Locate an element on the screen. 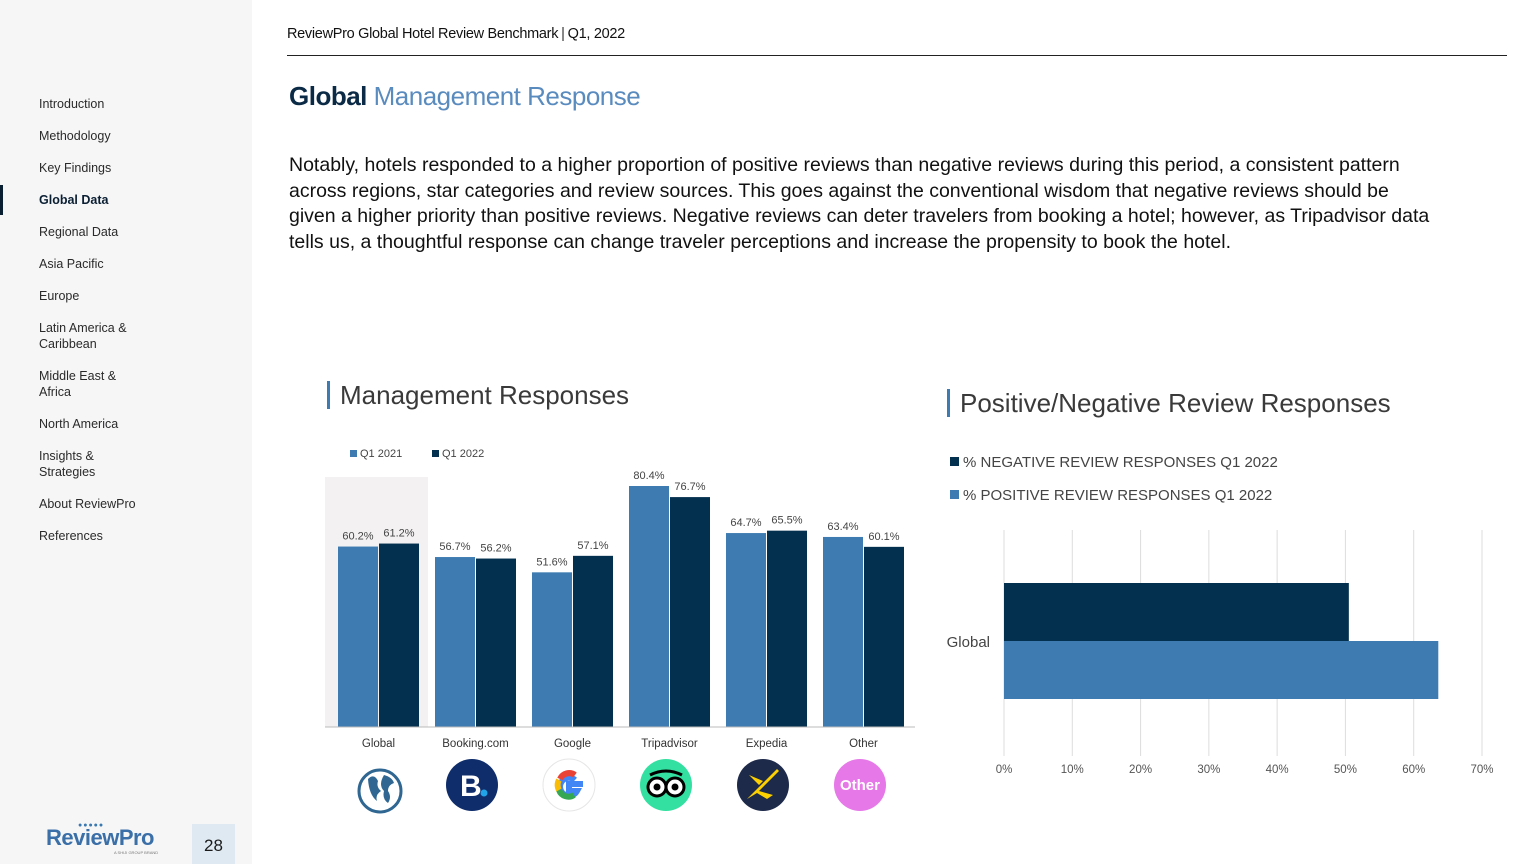  other-icon-label: Other is located at coordinates (860, 785).